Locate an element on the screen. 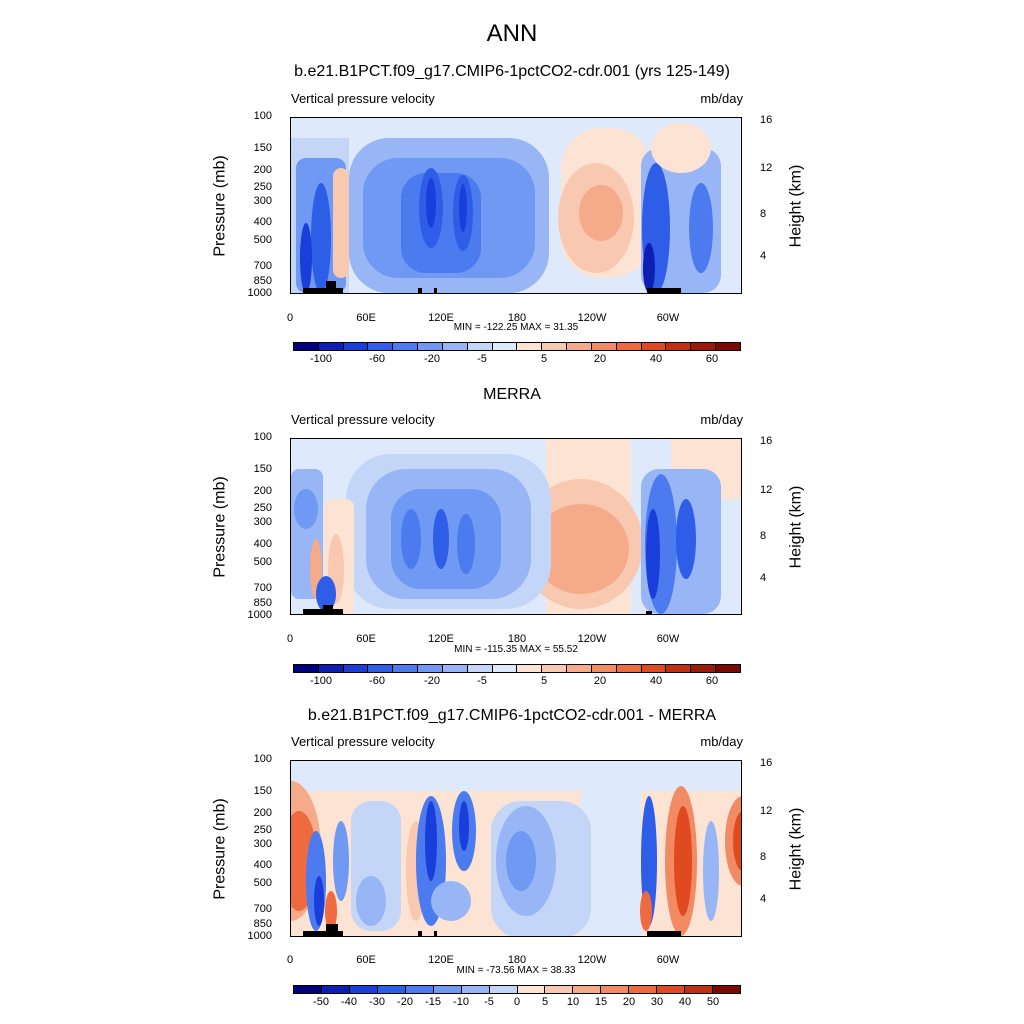  min-max-readout: MIN = -115.35 MAX = 55.52 is located at coordinates (516, 649).